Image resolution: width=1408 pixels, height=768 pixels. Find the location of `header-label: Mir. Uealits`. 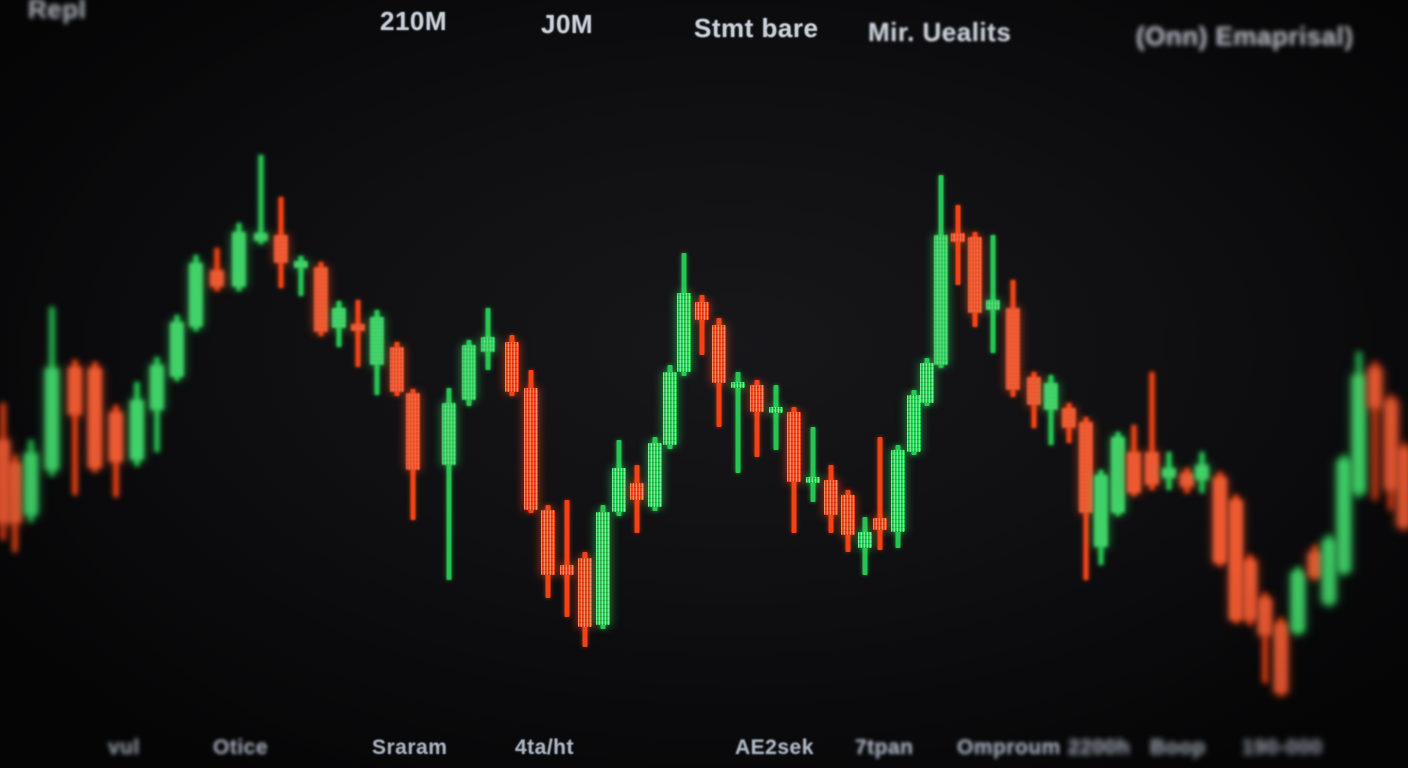

header-label: Mir. Uealits is located at coordinates (940, 32).